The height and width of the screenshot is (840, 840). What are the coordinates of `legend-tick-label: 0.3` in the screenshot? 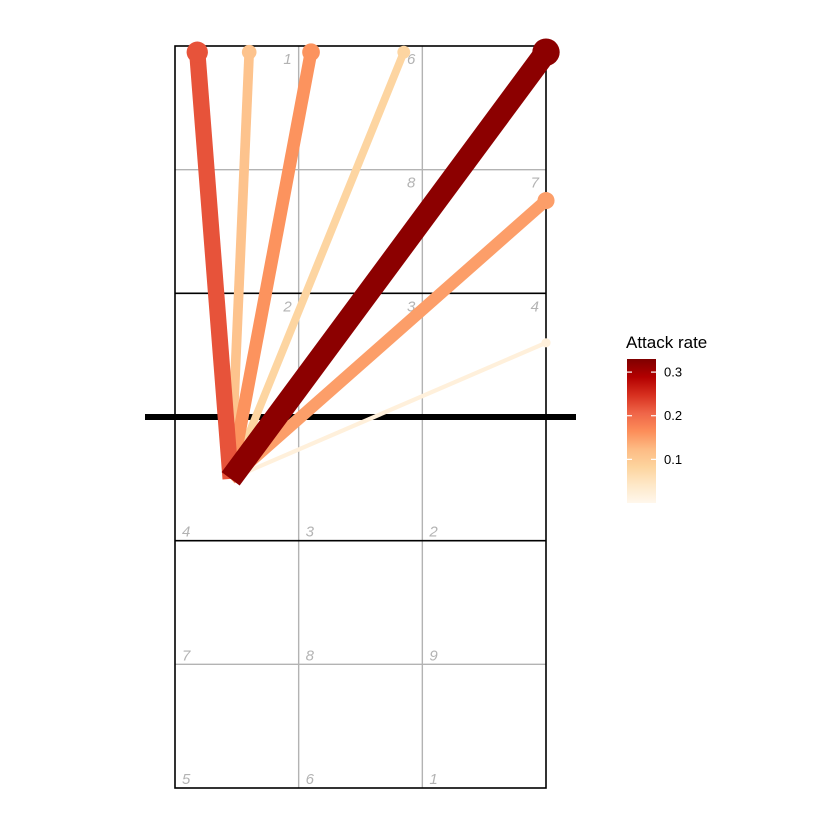 It's located at (673, 372).